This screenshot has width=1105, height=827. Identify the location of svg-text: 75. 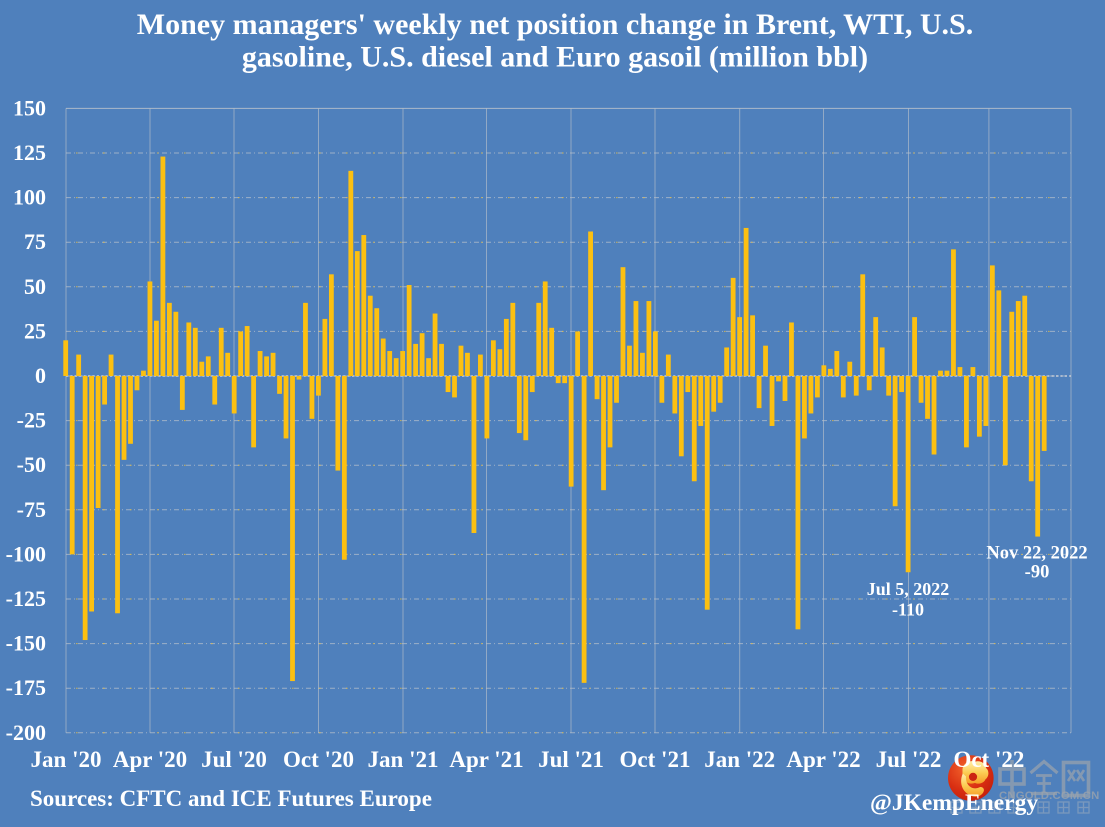
(35, 241).